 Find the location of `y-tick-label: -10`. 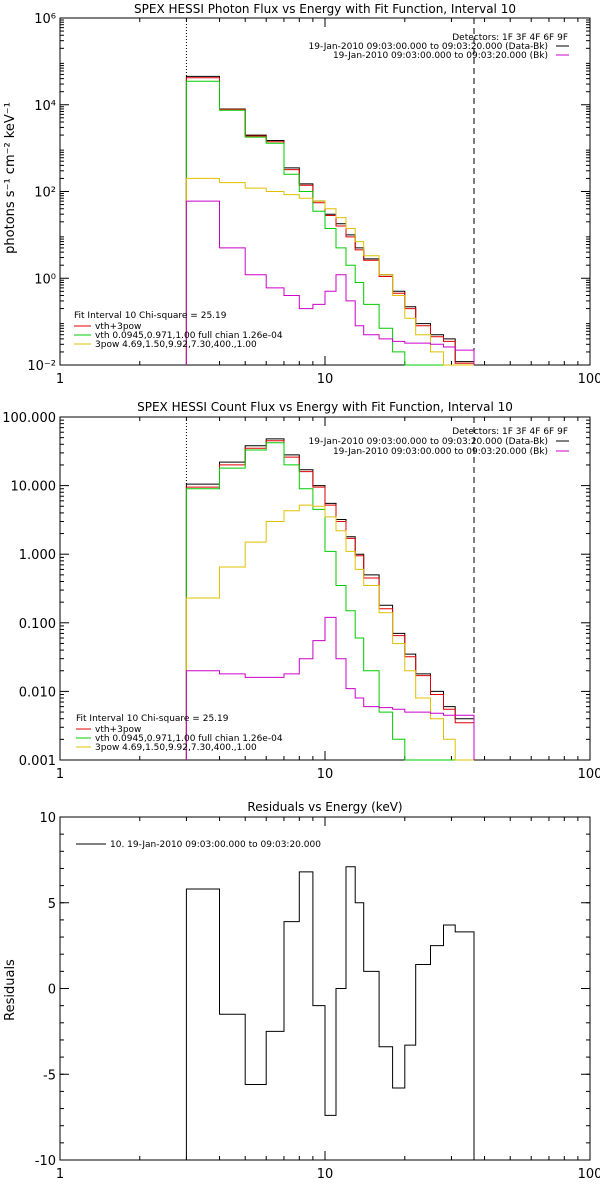

y-tick-label: -10 is located at coordinates (45, 1161).